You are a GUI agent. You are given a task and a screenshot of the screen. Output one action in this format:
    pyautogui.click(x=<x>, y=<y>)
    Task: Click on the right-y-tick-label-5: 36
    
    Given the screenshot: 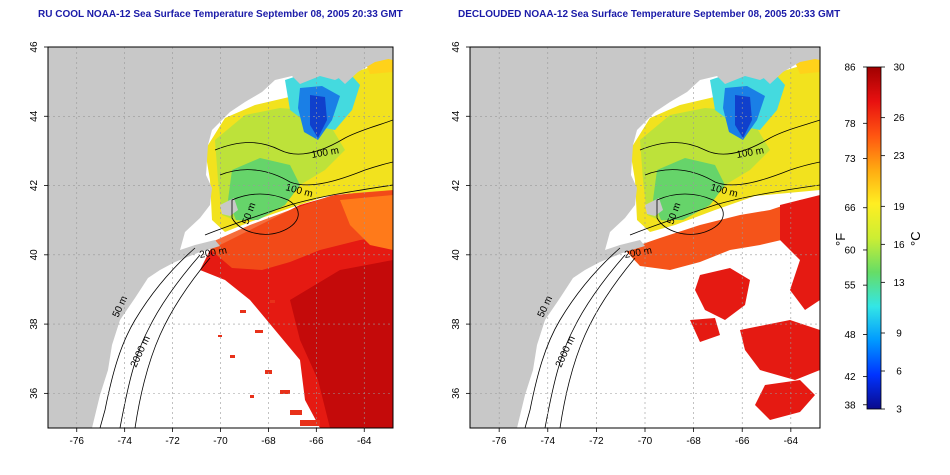 What is the action you would take?
    pyautogui.click(x=456, y=393)
    